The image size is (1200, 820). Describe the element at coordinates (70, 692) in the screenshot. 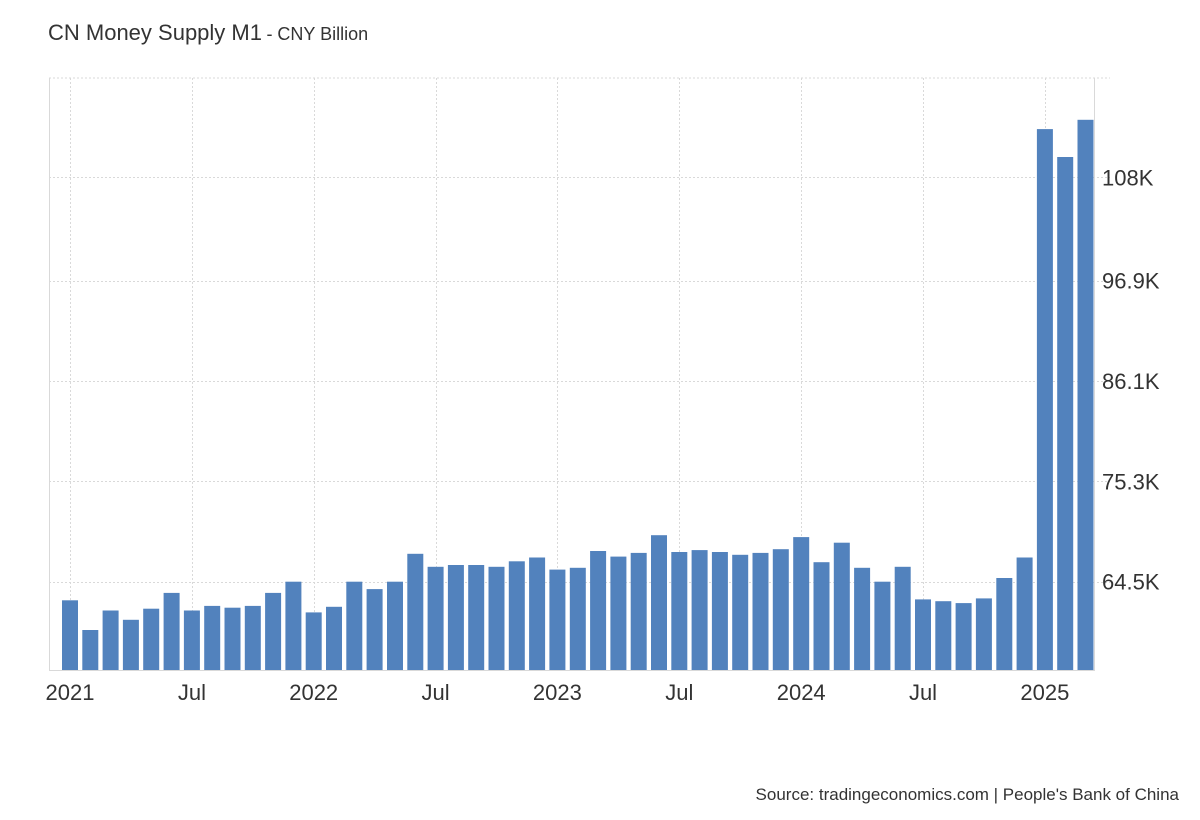

I see `x-tick-label: 2021` at that location.